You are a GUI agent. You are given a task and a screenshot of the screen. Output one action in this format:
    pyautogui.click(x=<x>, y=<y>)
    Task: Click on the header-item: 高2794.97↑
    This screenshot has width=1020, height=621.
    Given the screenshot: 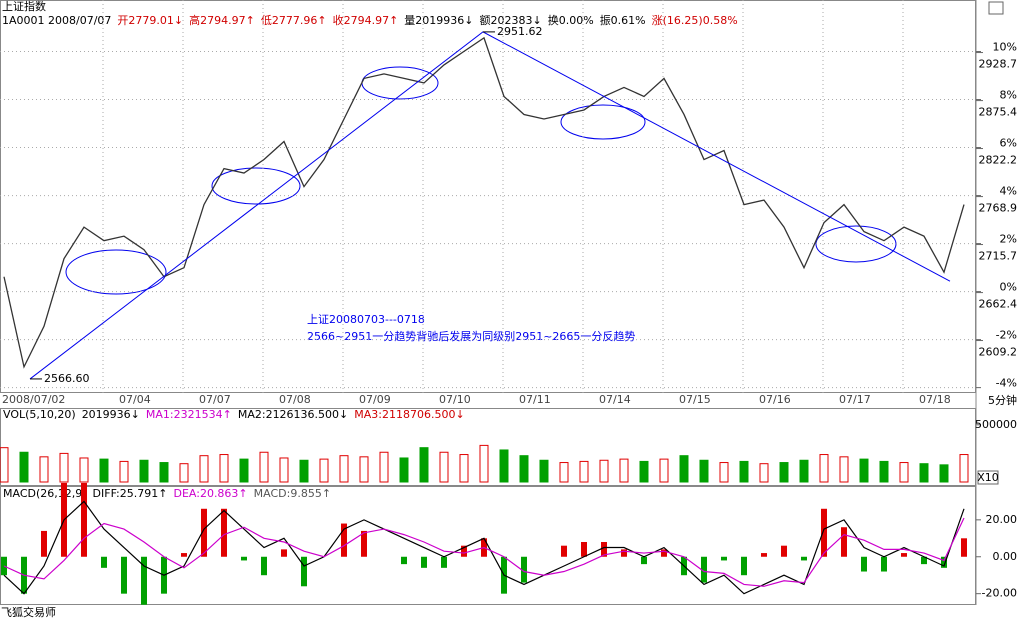 What is the action you would take?
    pyautogui.click(x=222, y=20)
    